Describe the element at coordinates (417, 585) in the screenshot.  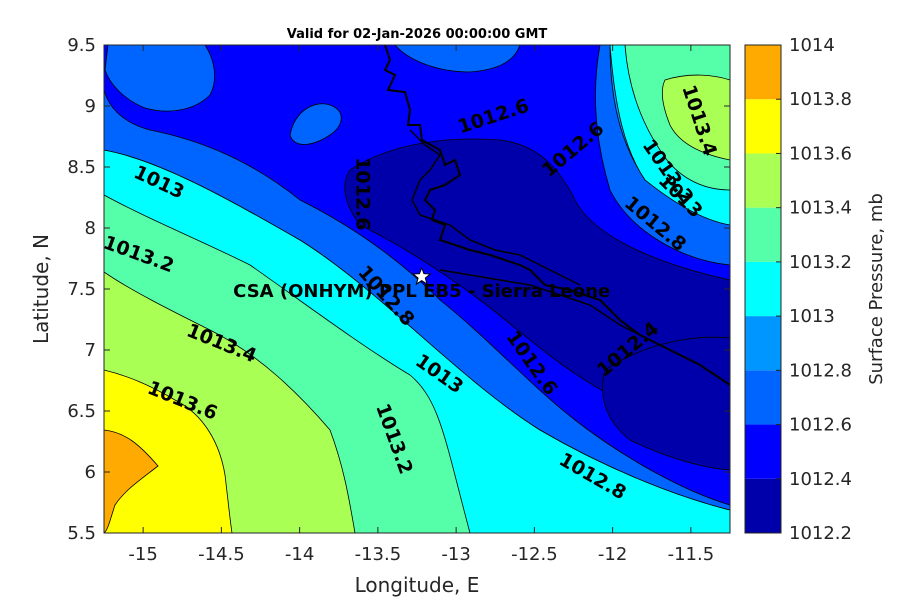
I see `x-axis-label: Longitude, E` at that location.